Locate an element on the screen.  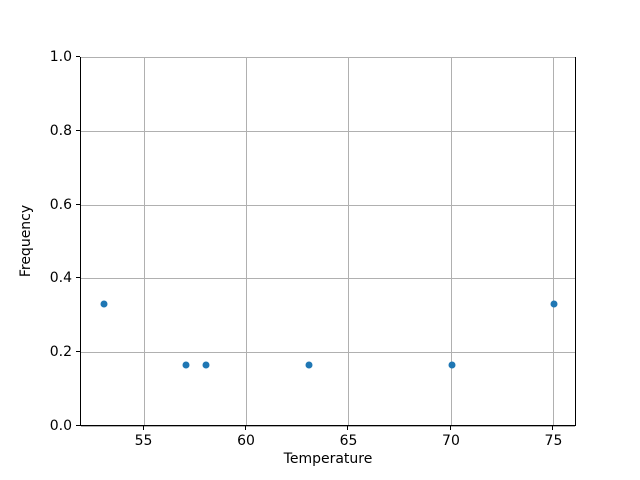
x-tick-label: 65 is located at coordinates (348, 441).